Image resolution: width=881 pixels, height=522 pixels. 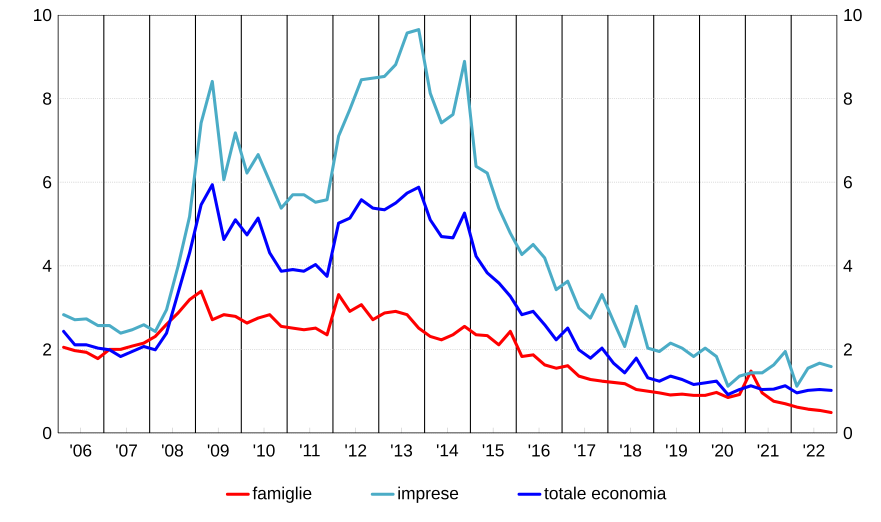 I want to click on x-tick-label: '20, so click(x=722, y=450).